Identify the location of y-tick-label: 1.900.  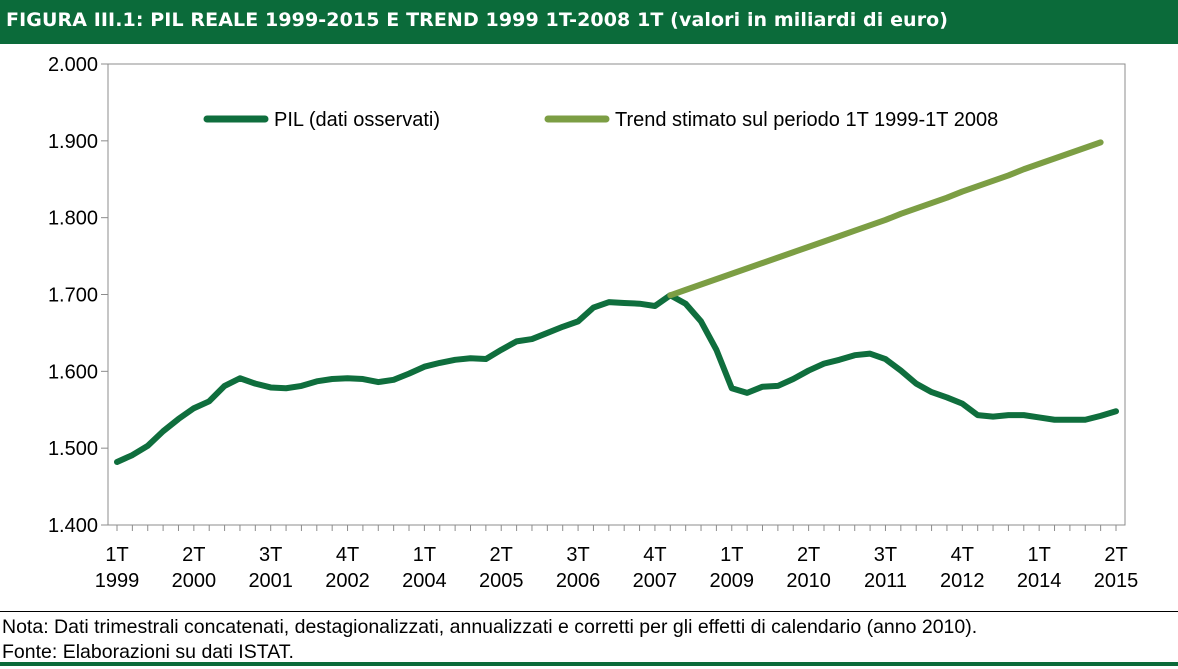
(73, 142).